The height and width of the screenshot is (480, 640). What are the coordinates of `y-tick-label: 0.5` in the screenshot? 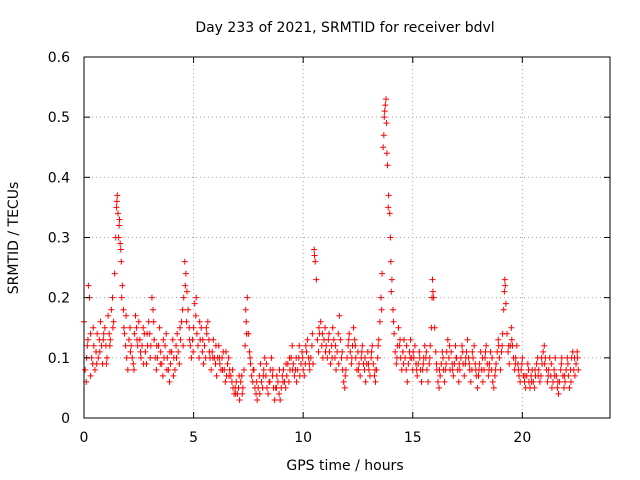 It's located at (59, 118).